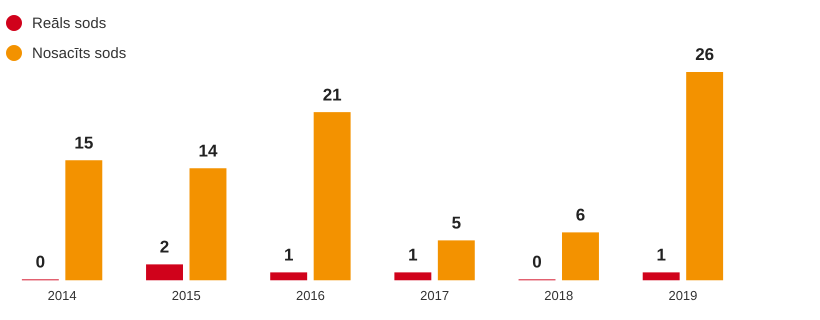 Image resolution: width=820 pixels, height=320 pixels. I want to click on legend-label: Nosacīts sods, so click(79, 53).